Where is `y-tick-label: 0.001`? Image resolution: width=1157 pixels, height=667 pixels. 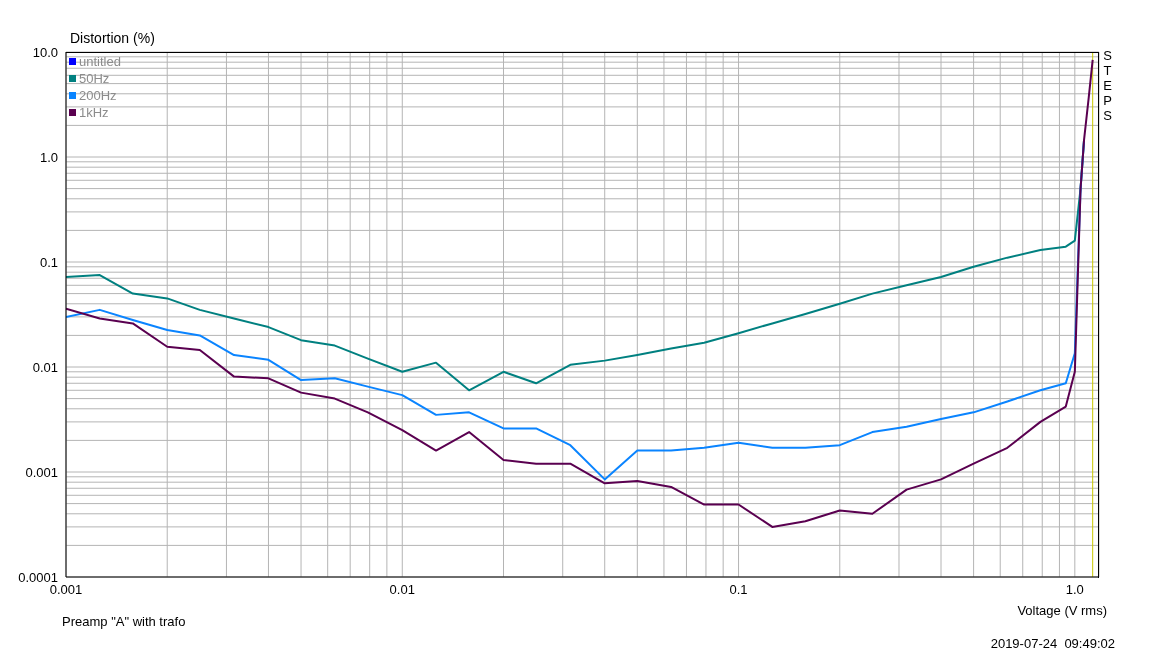
y-tick-label: 0.001 is located at coordinates (41, 472).